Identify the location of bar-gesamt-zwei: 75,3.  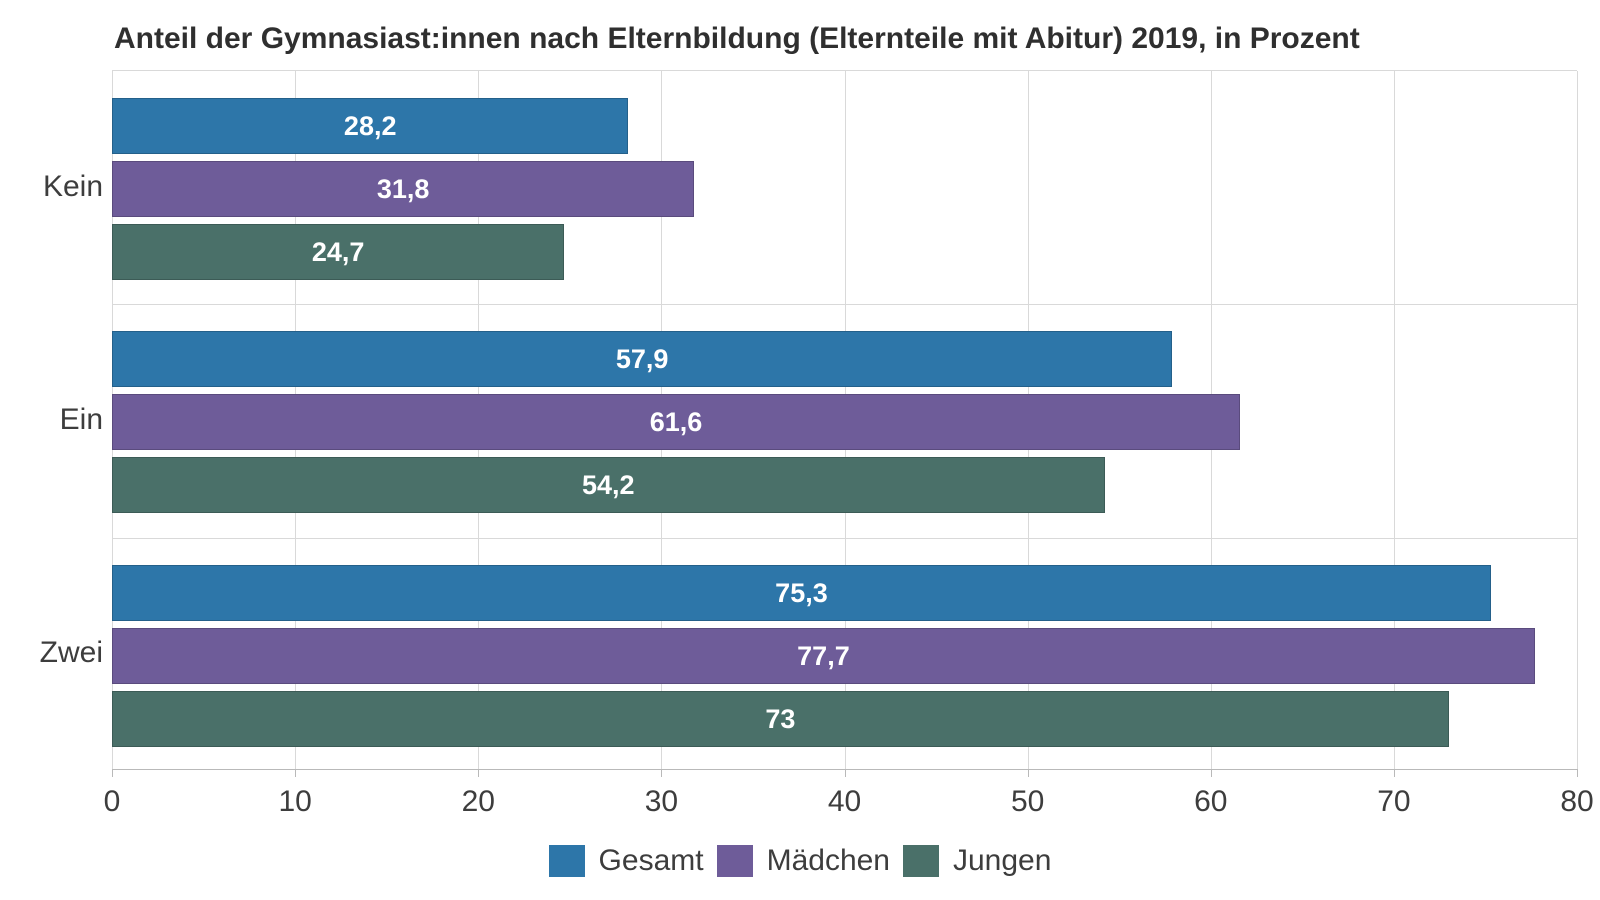
(801, 593).